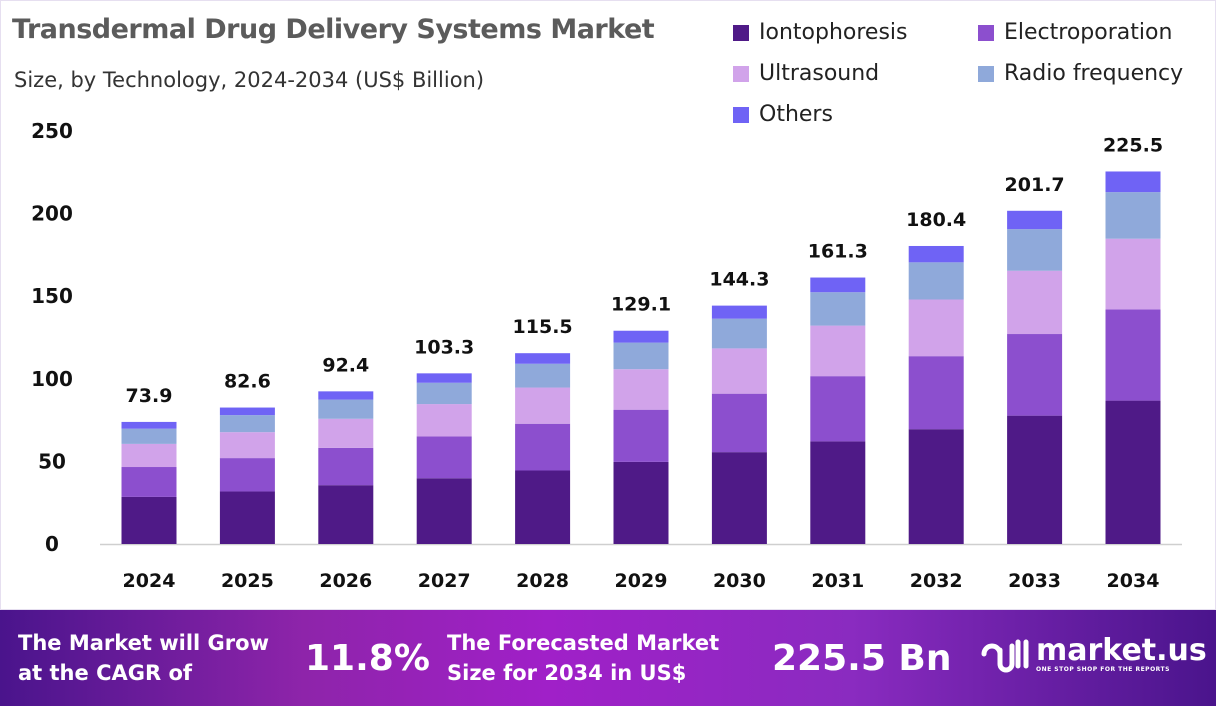  Describe the element at coordinates (1035, 220) in the screenshot. I see `bar-segment-others-2033` at that location.